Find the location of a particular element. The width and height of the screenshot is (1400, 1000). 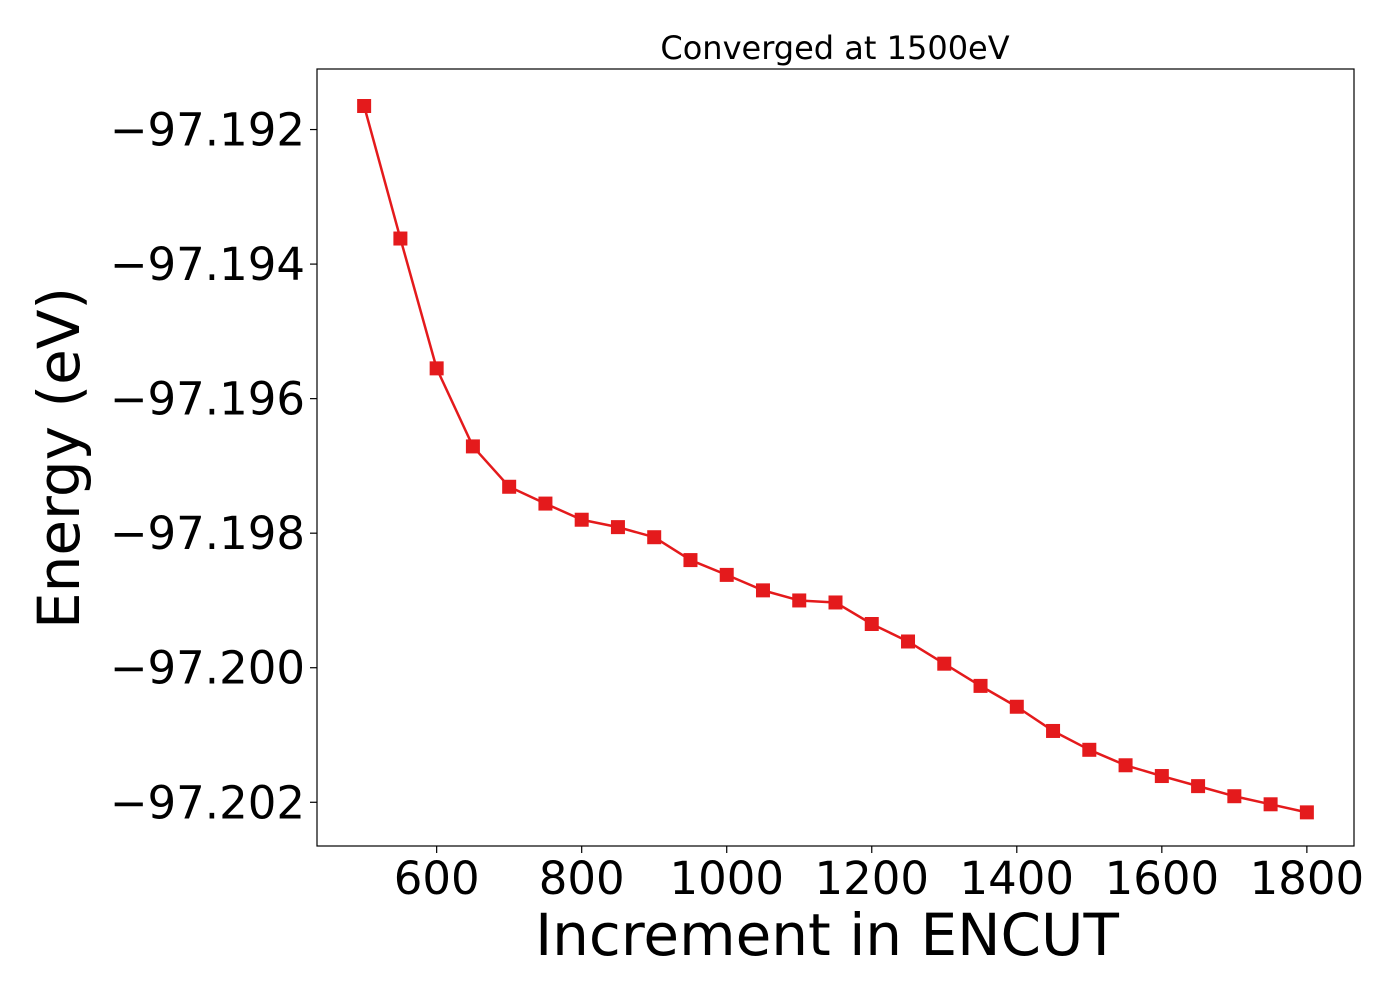

chart-title: Converged at 1500eV is located at coordinates (834, 48).